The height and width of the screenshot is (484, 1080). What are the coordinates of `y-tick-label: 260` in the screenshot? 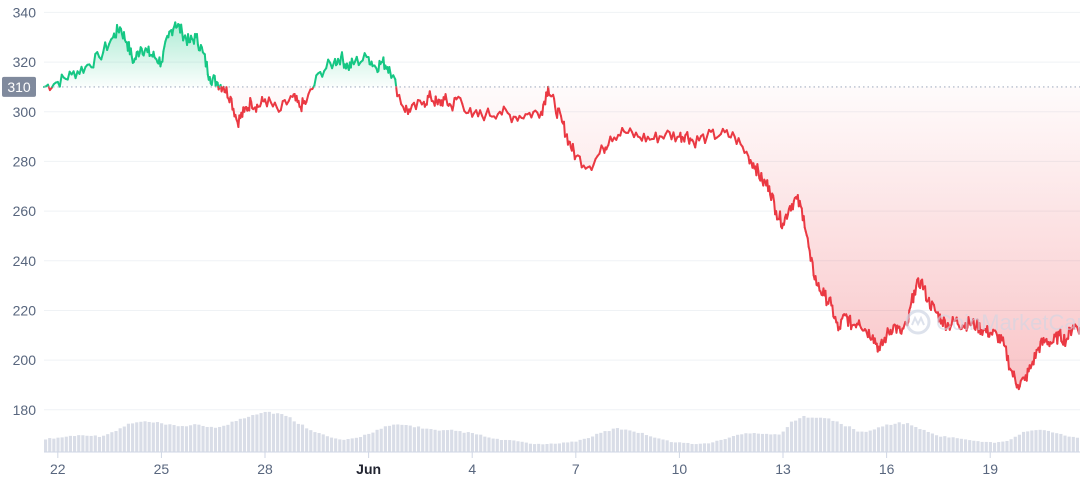 It's located at (25, 211).